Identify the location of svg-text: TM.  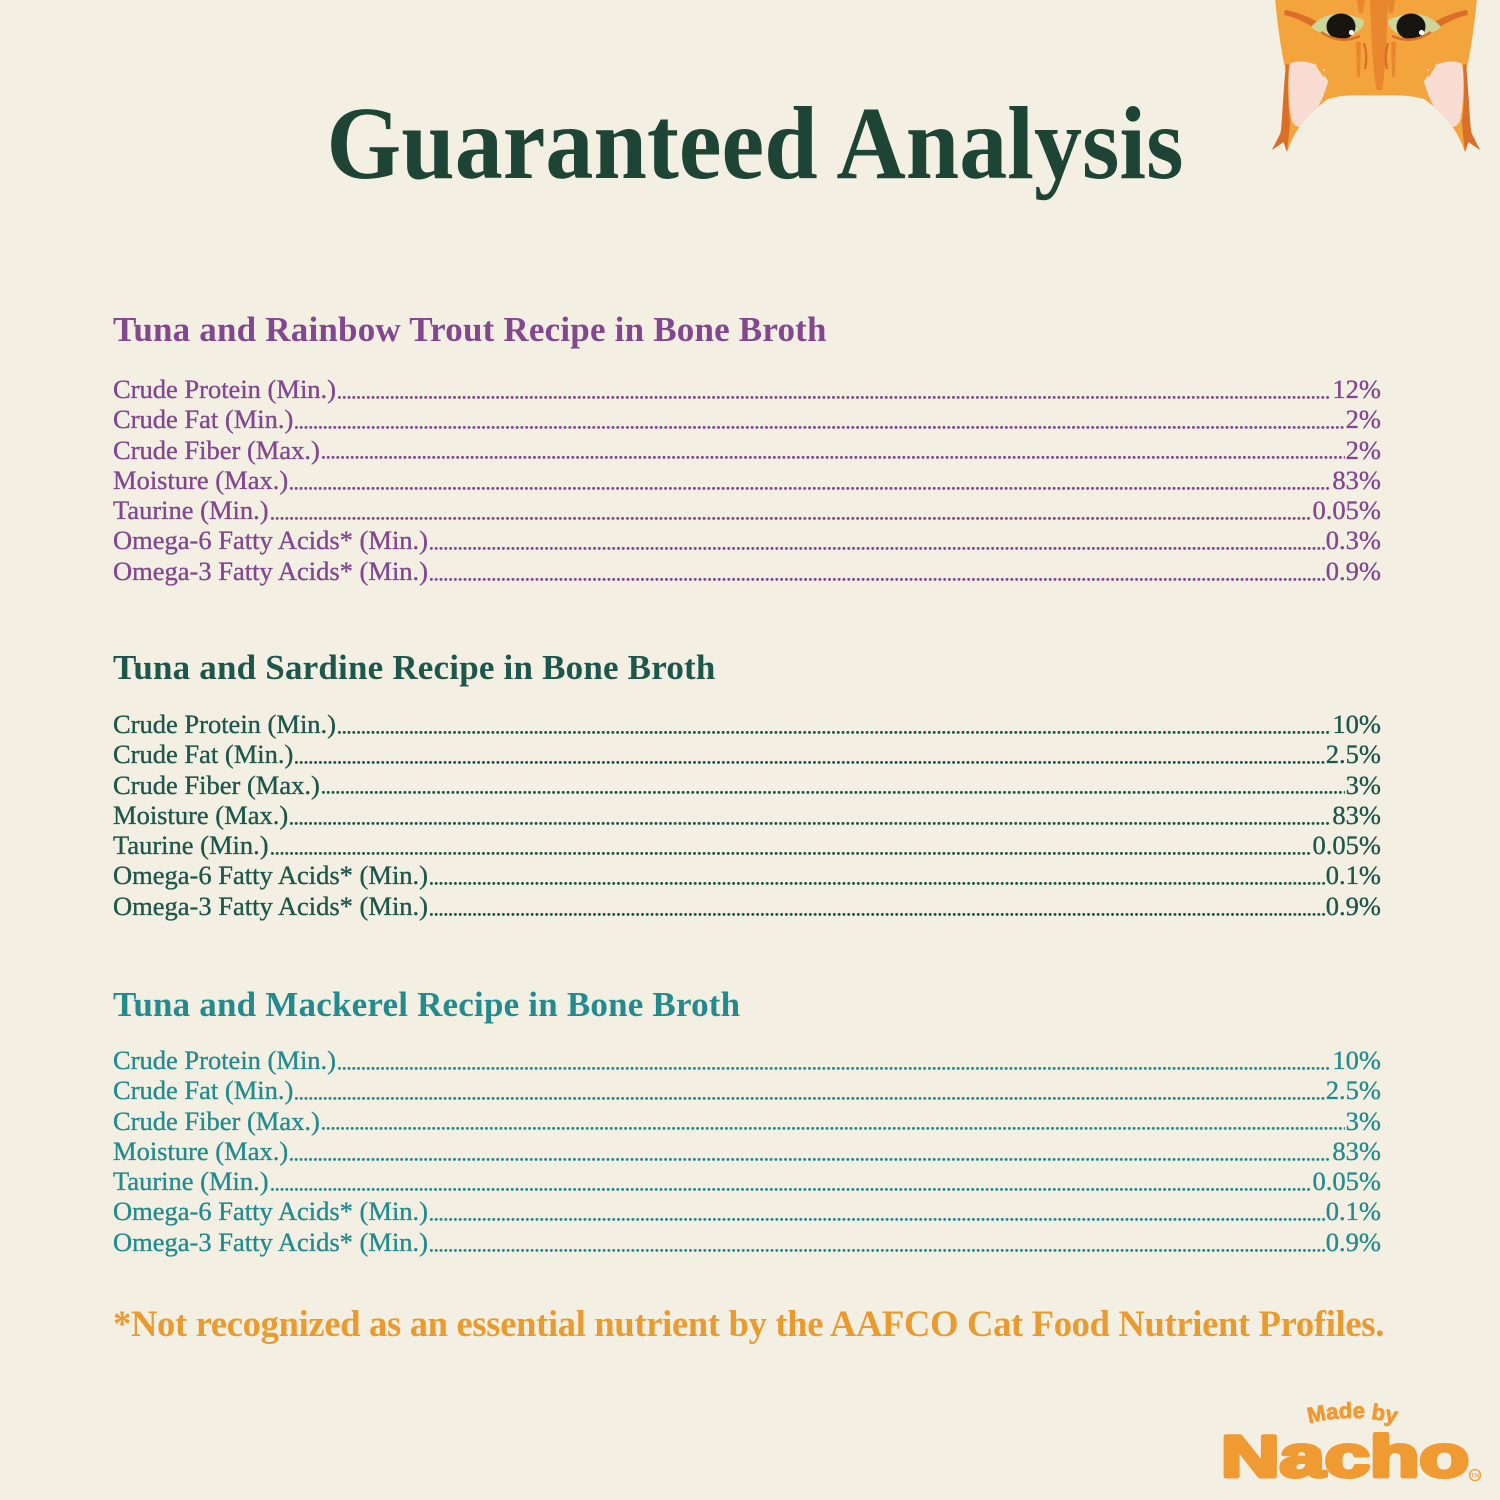
(1475, 1477).